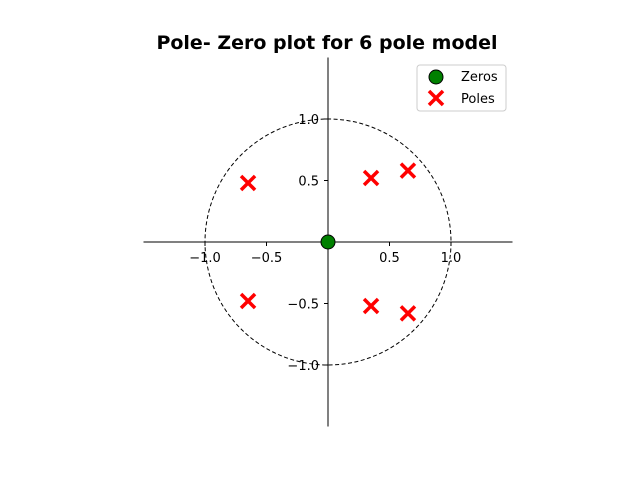 This screenshot has width=640, height=480. I want to click on marks-layer, so click(328, 242).